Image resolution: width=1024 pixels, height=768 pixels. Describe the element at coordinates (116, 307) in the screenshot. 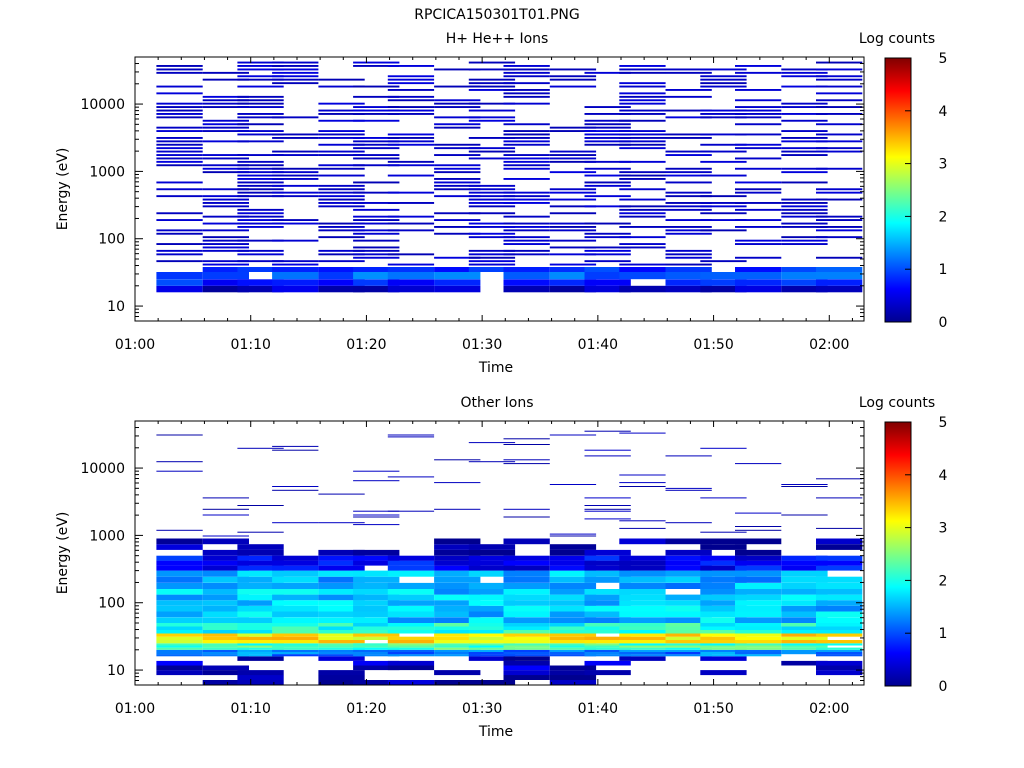

I see `y-tick-label: 10` at that location.